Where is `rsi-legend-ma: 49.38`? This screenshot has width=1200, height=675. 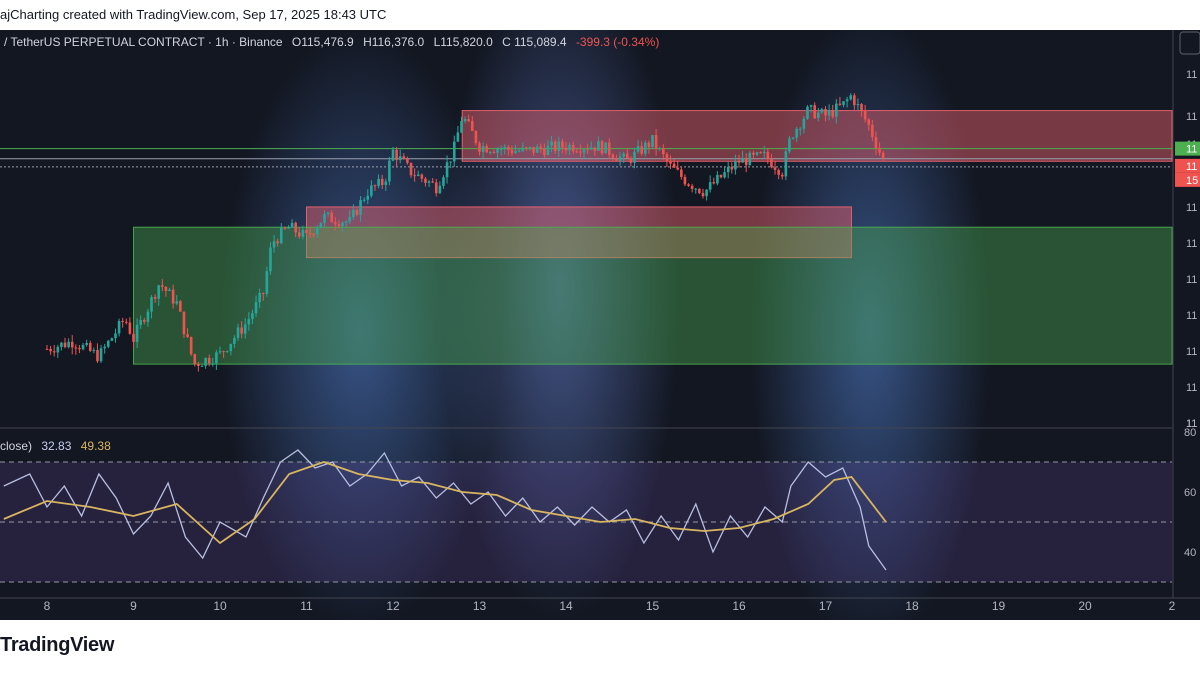 rsi-legend-ma: 49.38 is located at coordinates (96, 446).